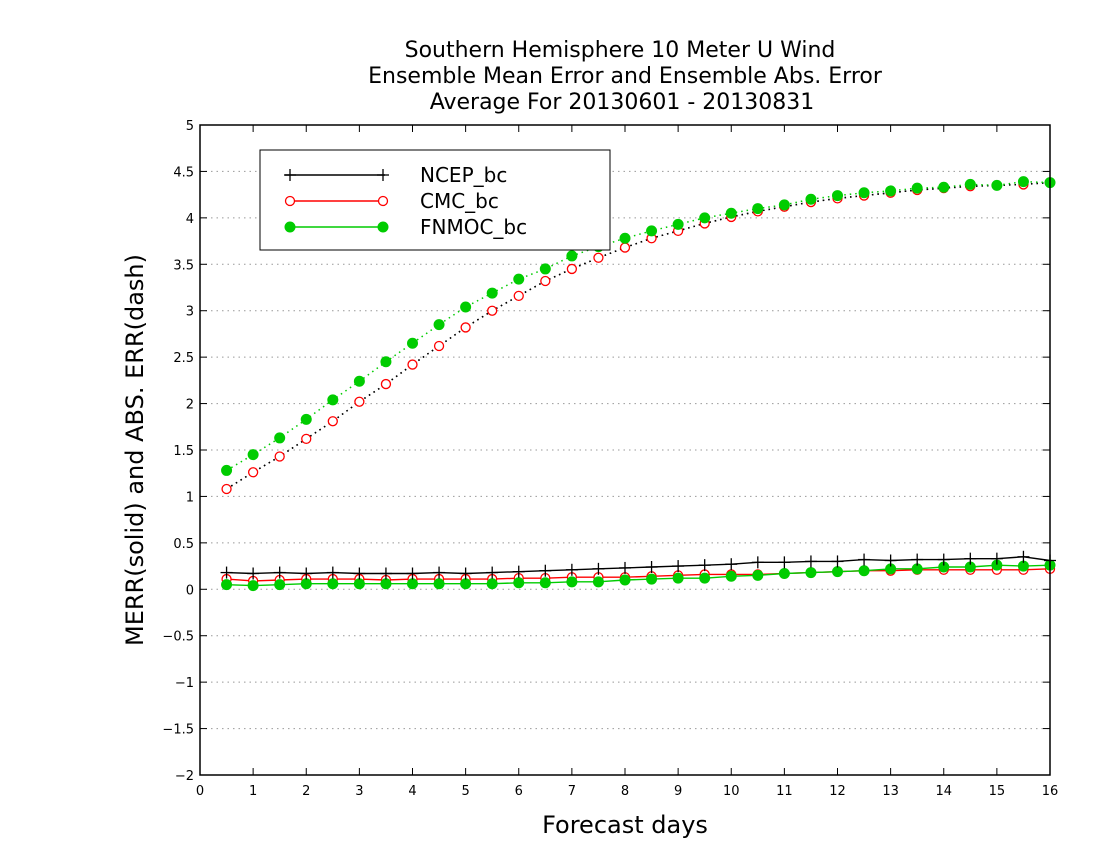 The image size is (1100, 850). What do you see at coordinates (622, 102) in the screenshot?
I see `chart-title-line-3: Average For 20130601 - 20130831` at bounding box center [622, 102].